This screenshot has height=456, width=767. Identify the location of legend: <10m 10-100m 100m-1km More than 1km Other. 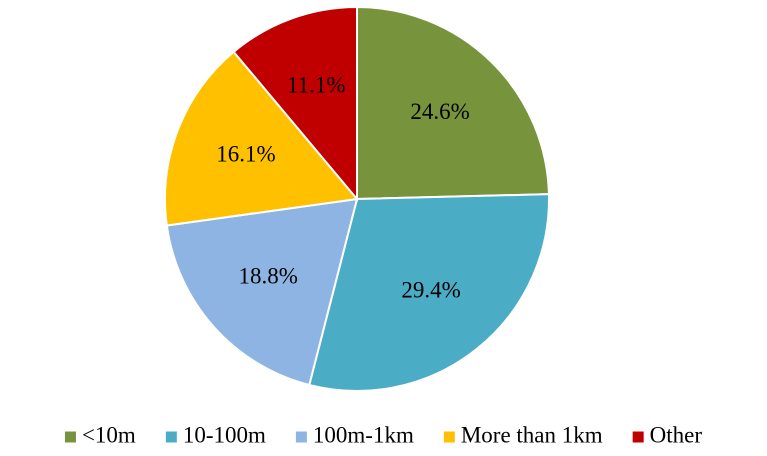
(383, 434).